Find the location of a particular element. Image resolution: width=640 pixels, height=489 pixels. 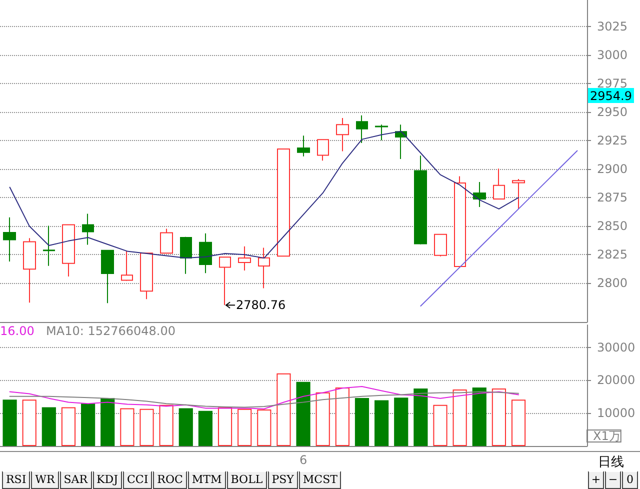

y-tick-label: 2800 is located at coordinates (612, 283).